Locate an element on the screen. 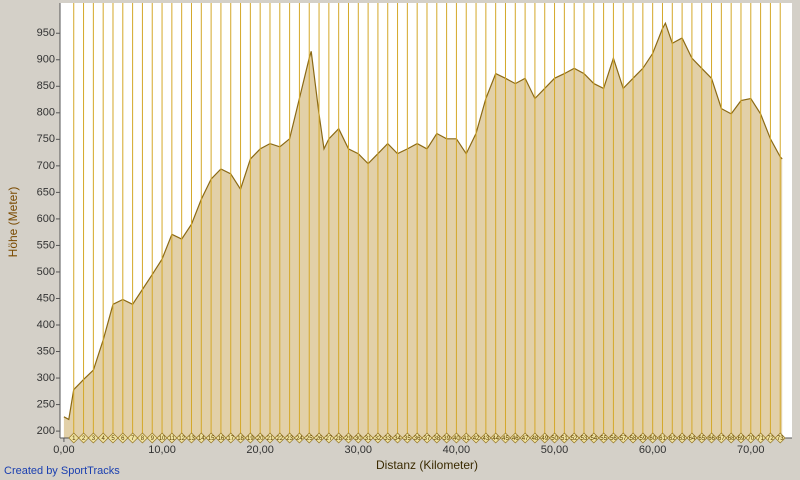  lap-marker-label: 38 is located at coordinates (436, 439).